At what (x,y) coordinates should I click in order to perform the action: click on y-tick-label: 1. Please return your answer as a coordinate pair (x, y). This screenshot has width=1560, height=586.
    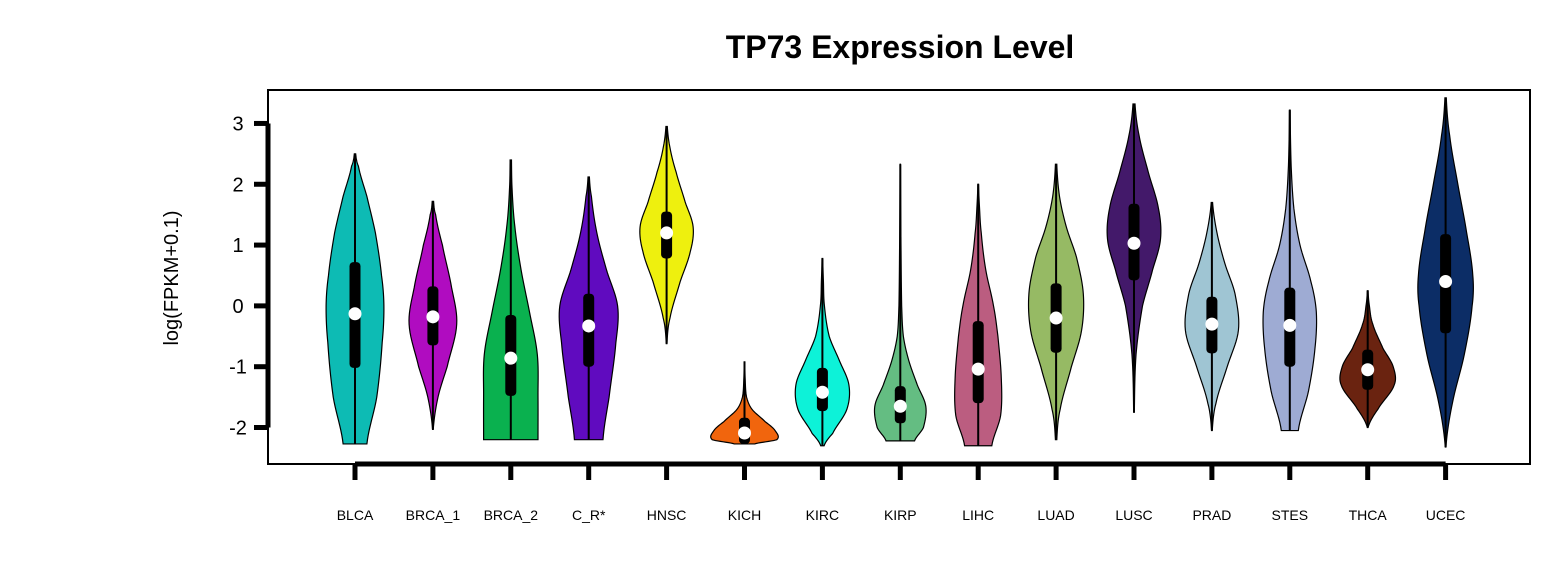
    Looking at the image, I should click on (237, 246).